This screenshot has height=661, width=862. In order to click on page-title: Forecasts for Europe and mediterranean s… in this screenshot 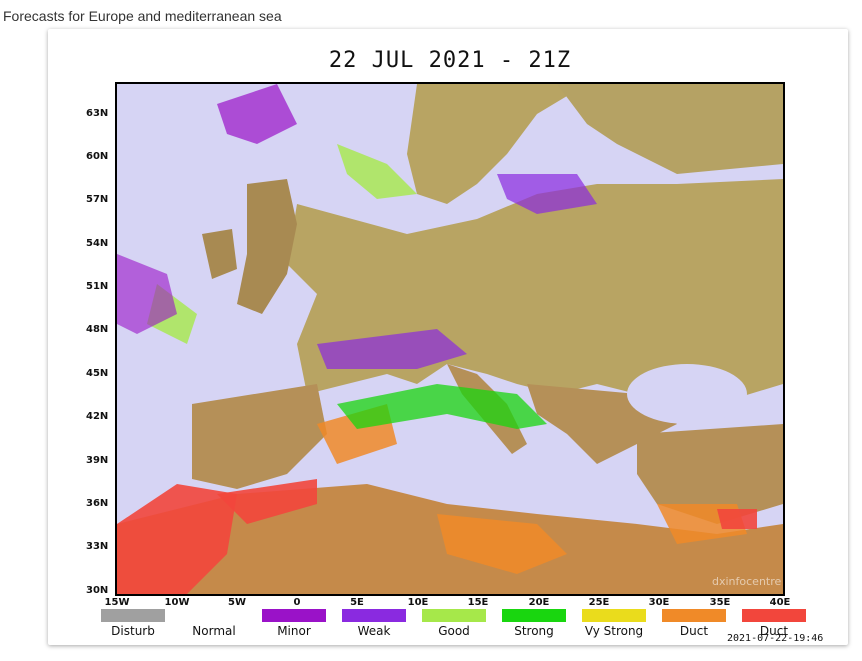, I will do `click(142, 16)`.